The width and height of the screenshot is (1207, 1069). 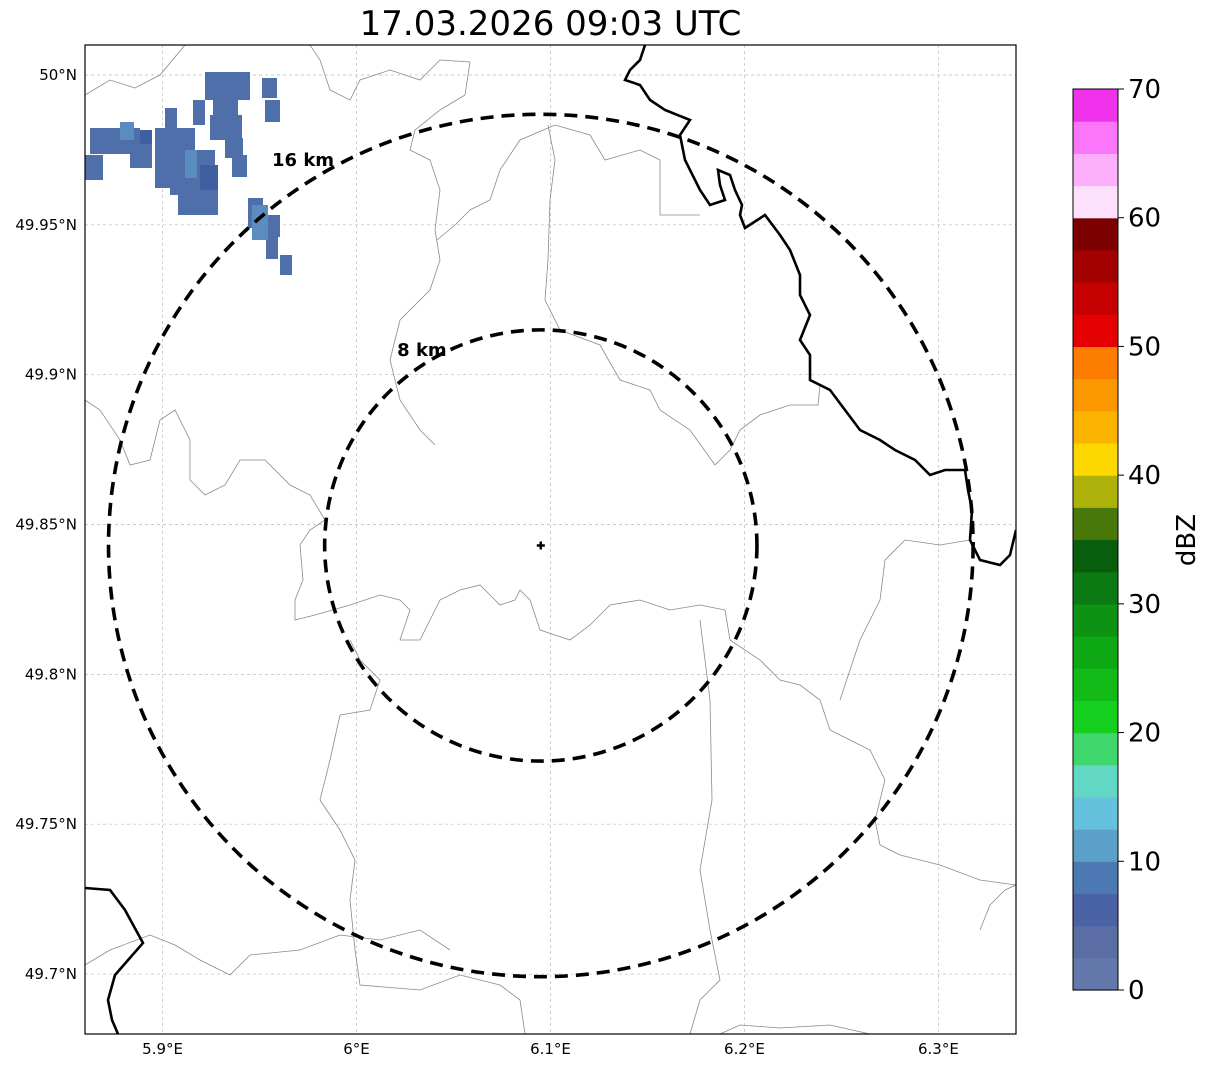 I want to click on colorbar-tick-label: 70, so click(x=1144, y=90).